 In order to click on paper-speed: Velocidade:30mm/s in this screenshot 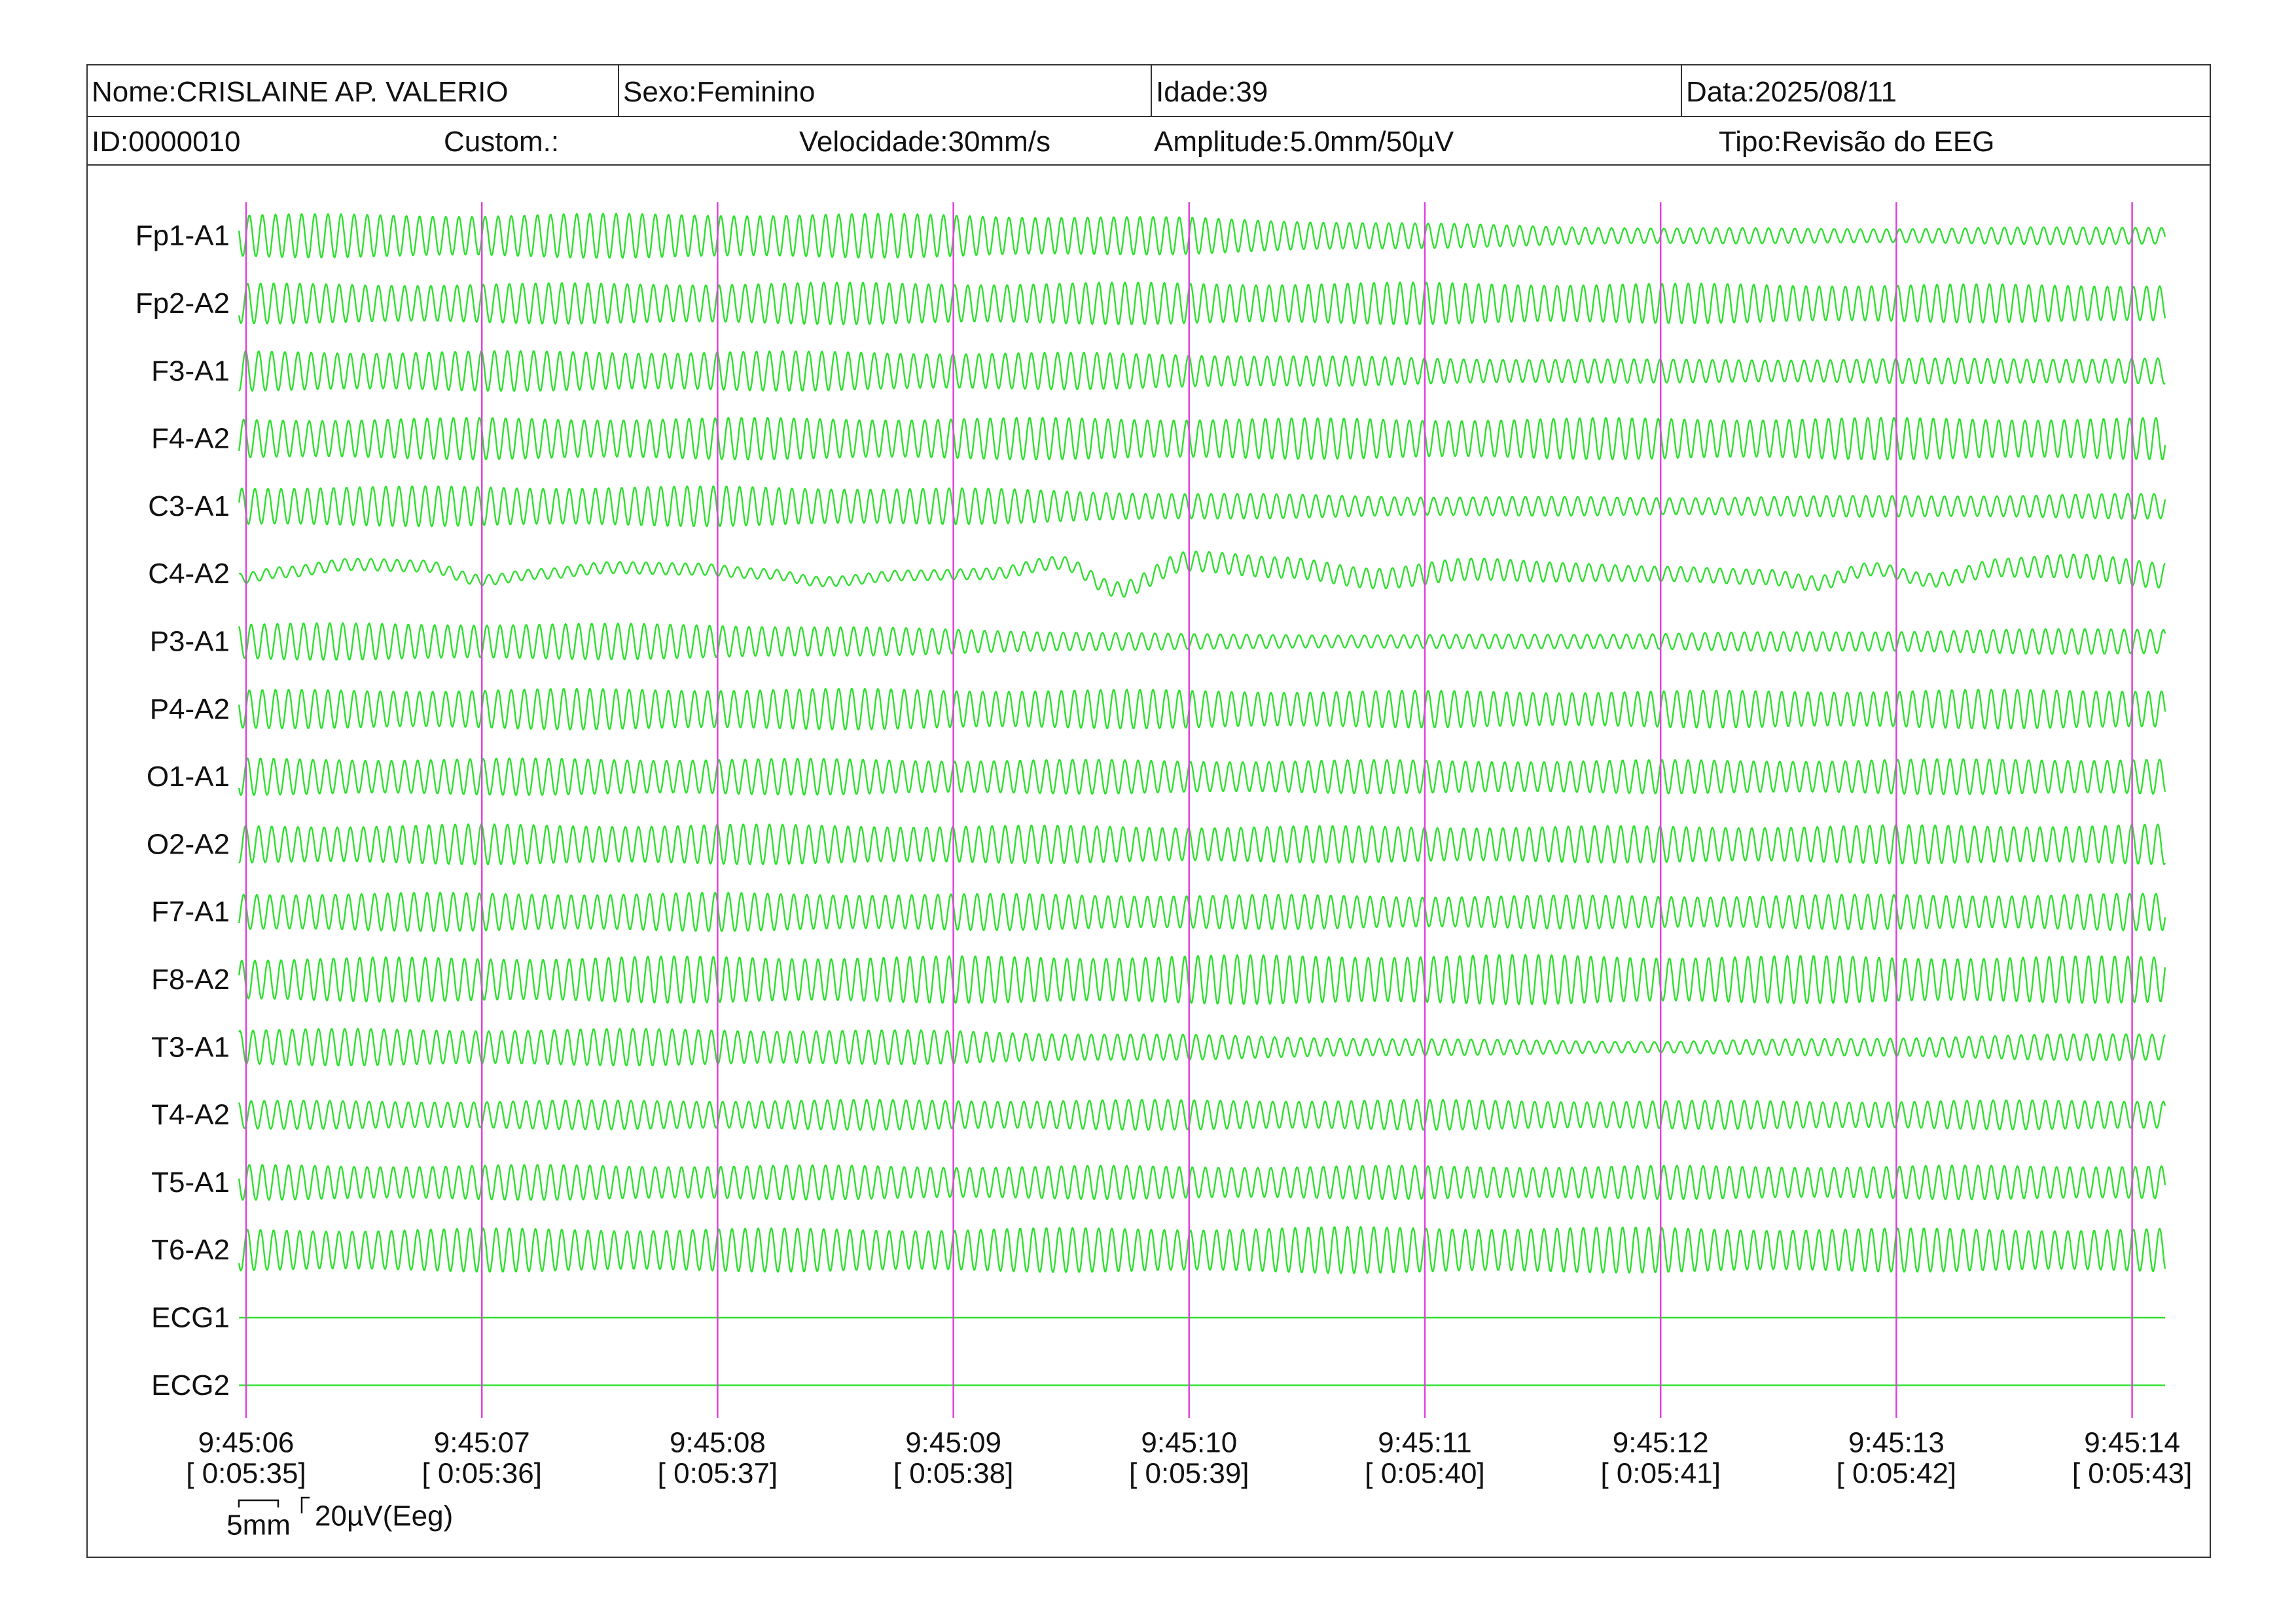, I will do `click(924, 142)`.